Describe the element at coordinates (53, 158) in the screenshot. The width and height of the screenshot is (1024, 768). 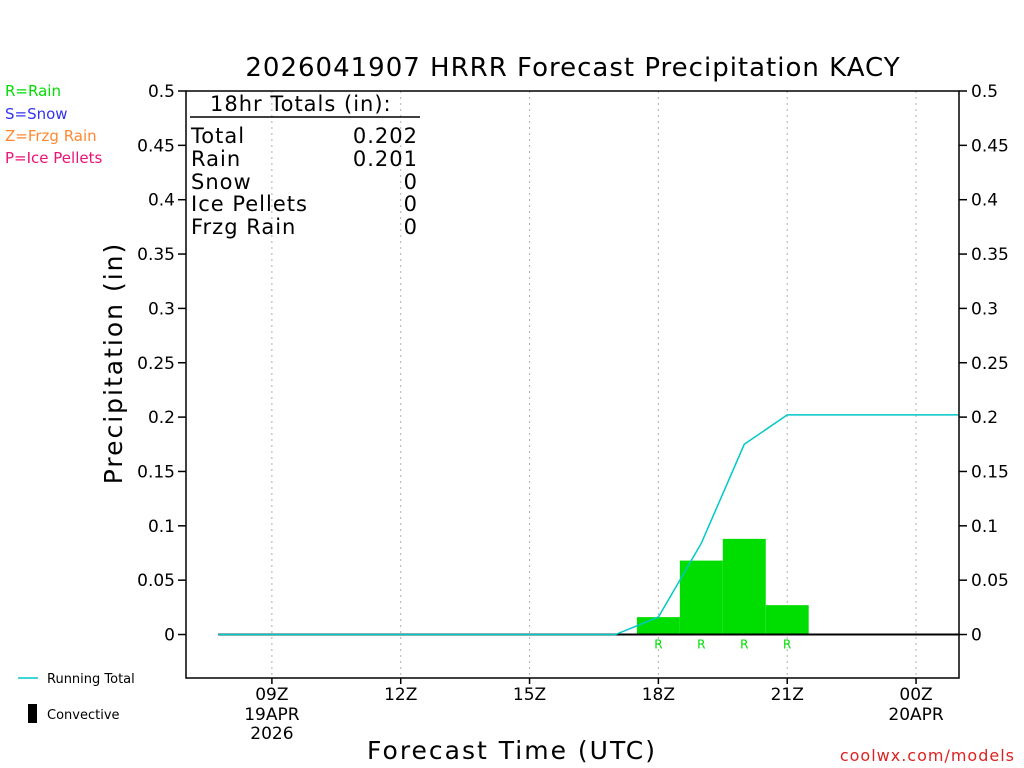
I see `legend-ice-pellets: P=Ice Pellets` at that location.